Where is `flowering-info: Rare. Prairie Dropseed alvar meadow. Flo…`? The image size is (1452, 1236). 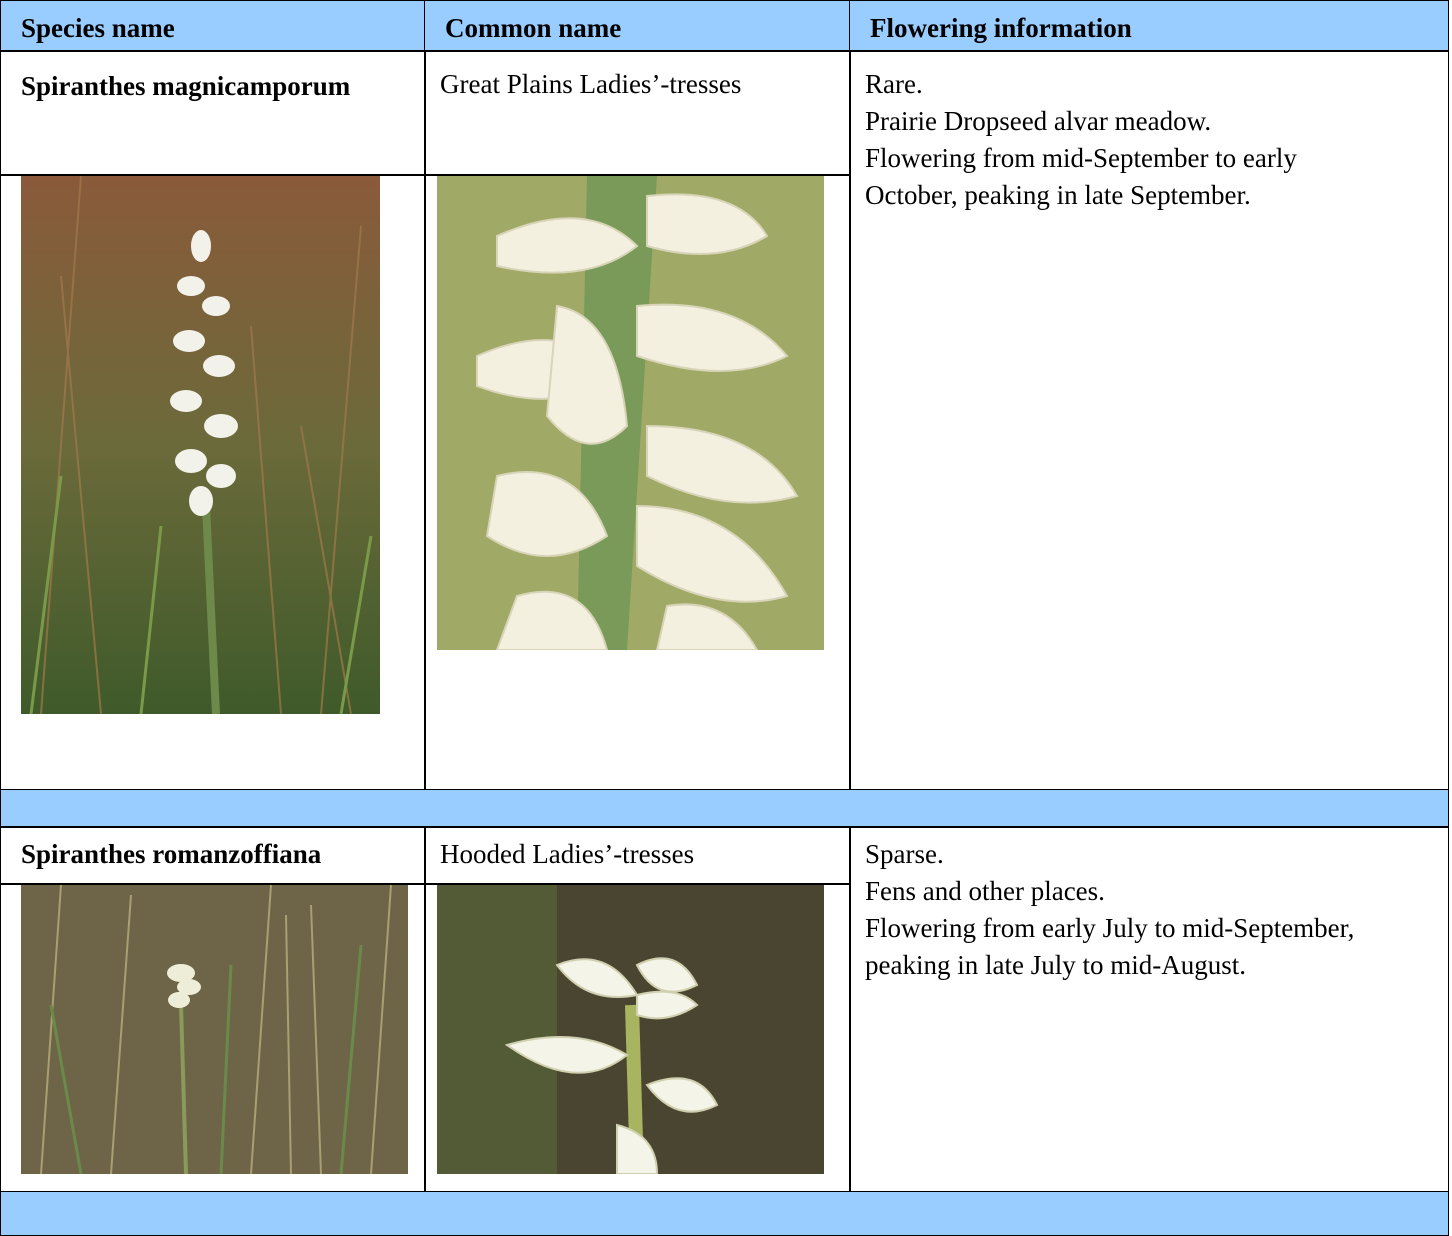
flowering-info: Rare. Prairie Dropseed alvar meadow. Flo… is located at coordinates (1125, 140).